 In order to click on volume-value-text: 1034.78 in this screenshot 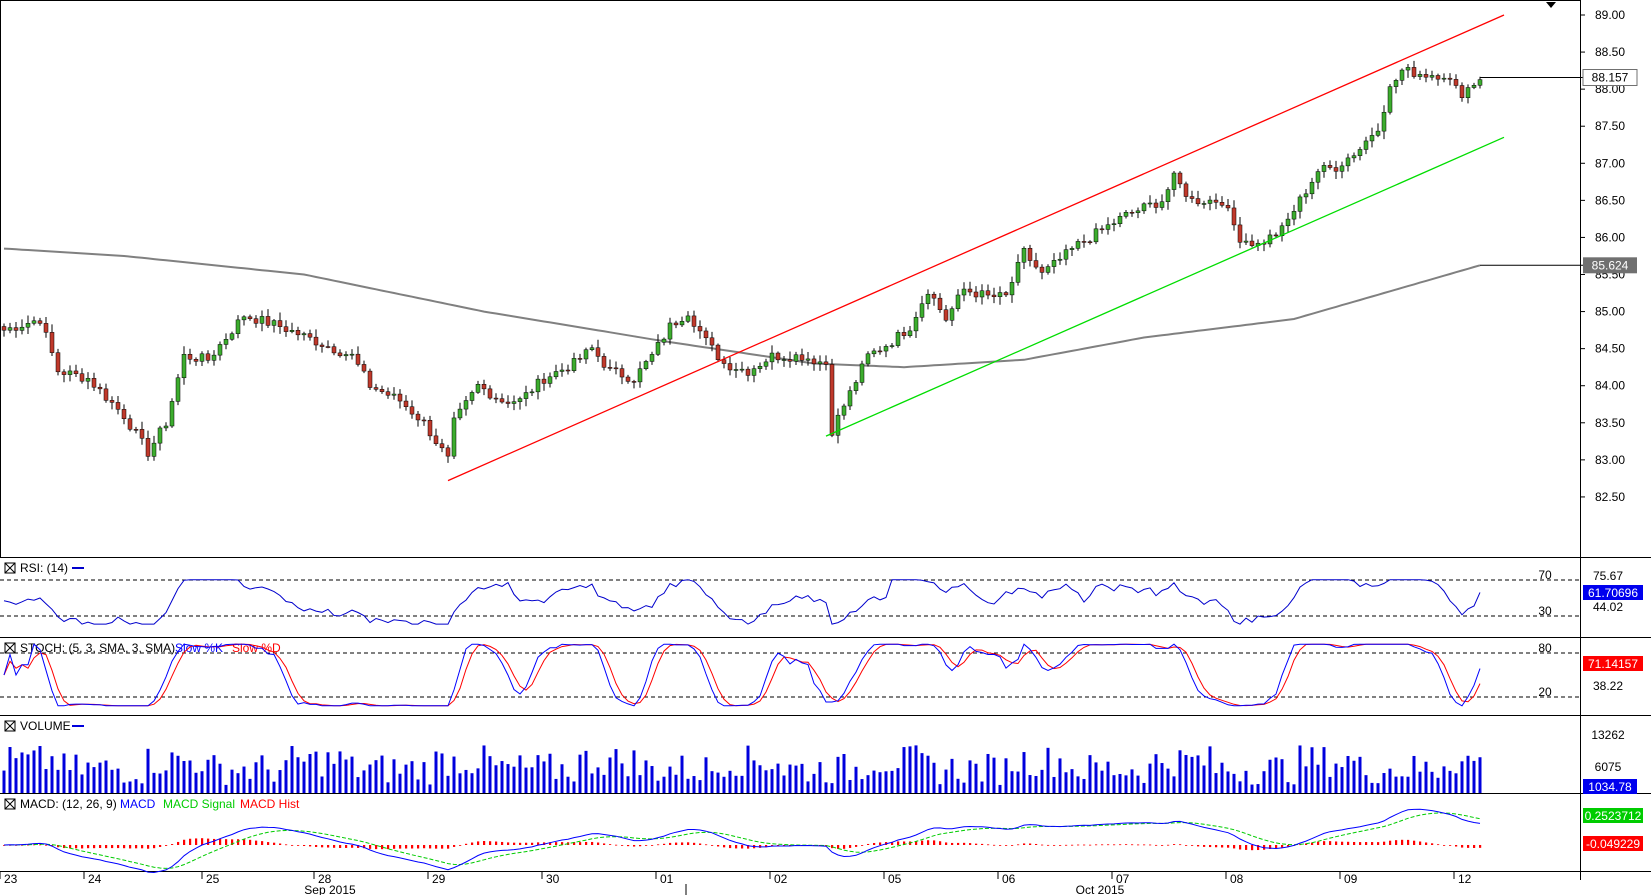, I will do `click(1610, 787)`.